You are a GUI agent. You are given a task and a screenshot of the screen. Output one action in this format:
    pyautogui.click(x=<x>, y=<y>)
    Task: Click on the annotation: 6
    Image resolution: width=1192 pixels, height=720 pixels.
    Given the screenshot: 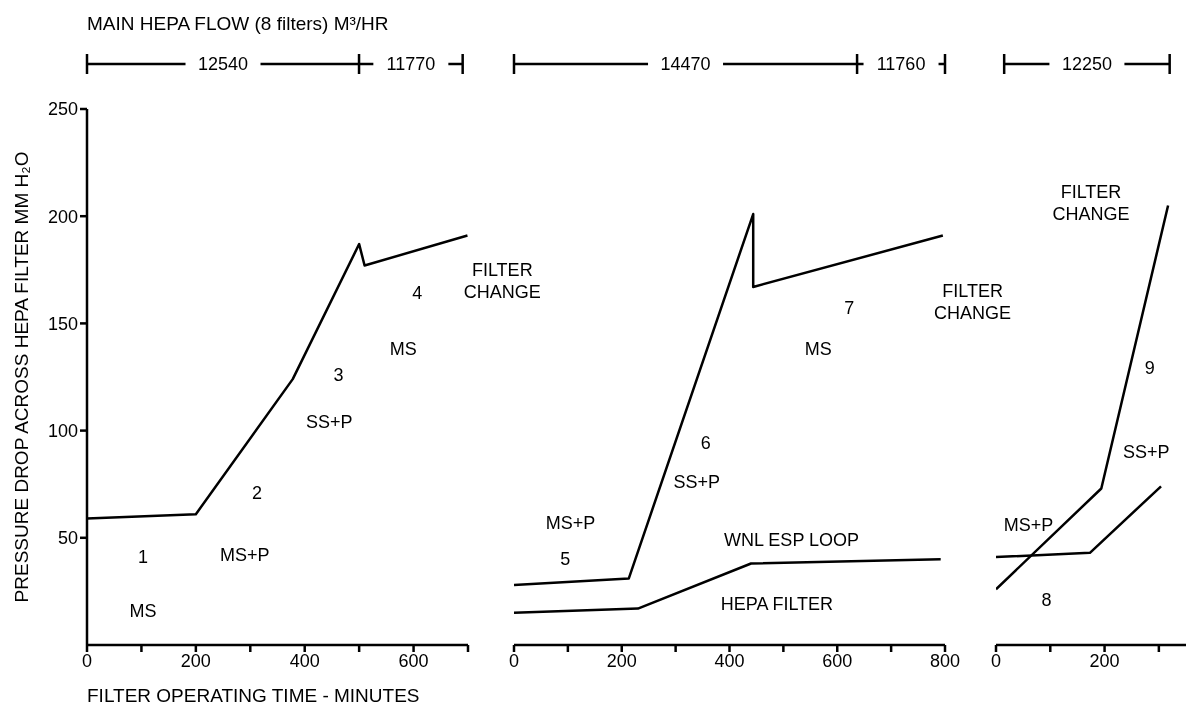 What is the action you would take?
    pyautogui.click(x=705, y=443)
    